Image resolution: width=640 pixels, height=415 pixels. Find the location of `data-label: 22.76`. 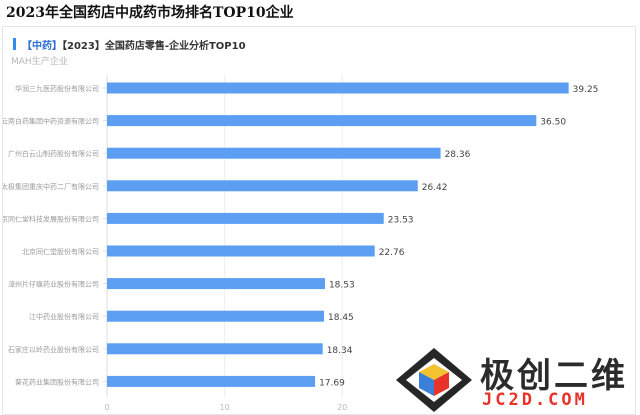

data-label: 22.76 is located at coordinates (392, 253).